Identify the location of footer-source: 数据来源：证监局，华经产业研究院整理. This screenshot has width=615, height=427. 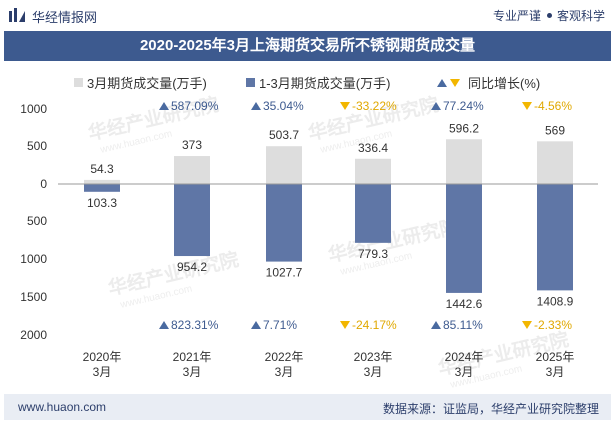
(490, 409).